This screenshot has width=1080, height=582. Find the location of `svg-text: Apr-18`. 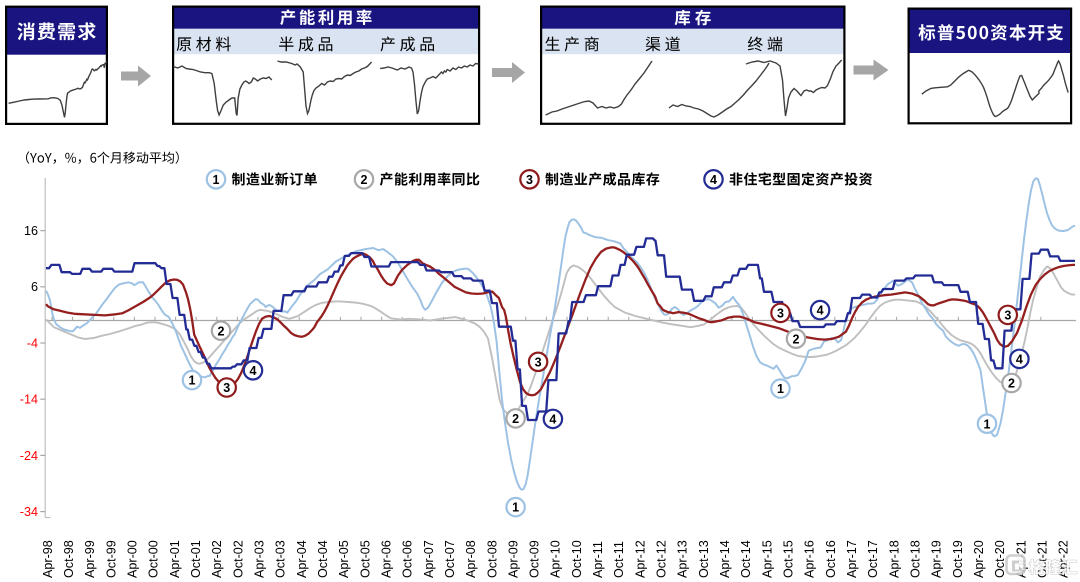

svg-text: Apr-18 is located at coordinates (894, 559).